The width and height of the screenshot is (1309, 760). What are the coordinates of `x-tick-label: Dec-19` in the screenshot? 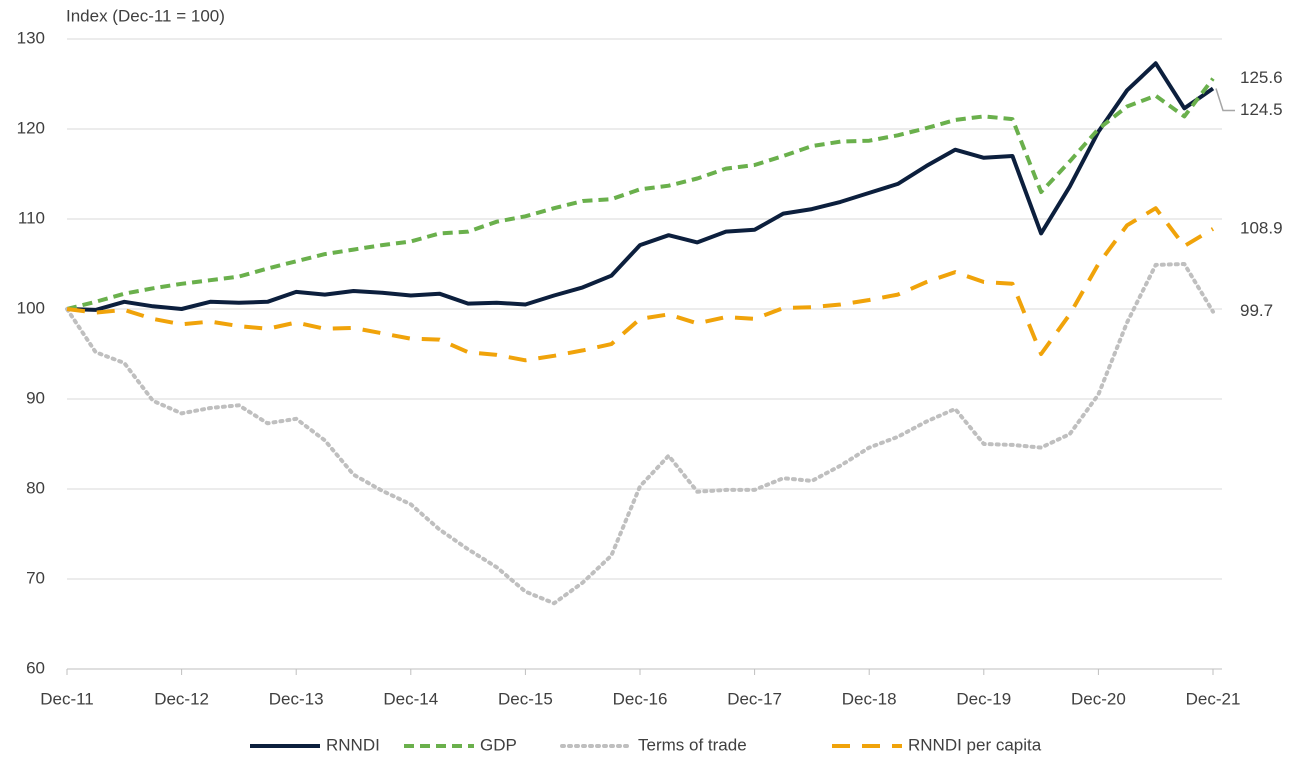 It's located at (983, 698).